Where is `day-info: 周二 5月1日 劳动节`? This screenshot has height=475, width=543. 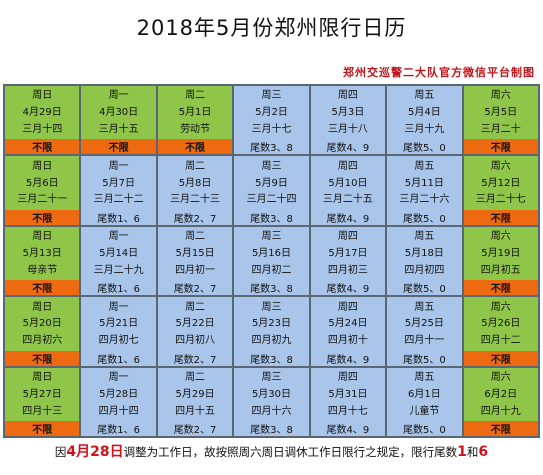
day-info: 周二 5月1日 劳动节 is located at coordinates (195, 113).